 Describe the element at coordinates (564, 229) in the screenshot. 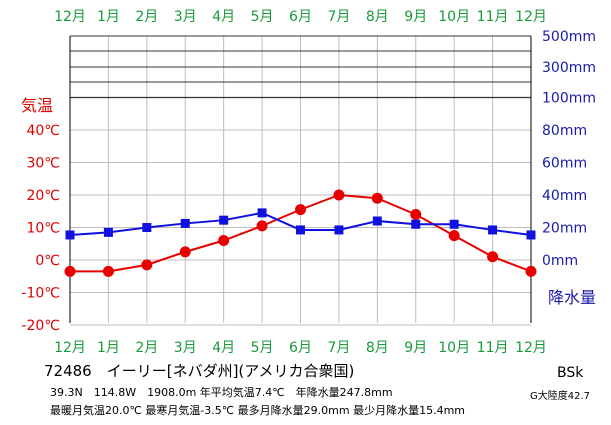

I see `precipitation-tick-label: 20mm` at that location.